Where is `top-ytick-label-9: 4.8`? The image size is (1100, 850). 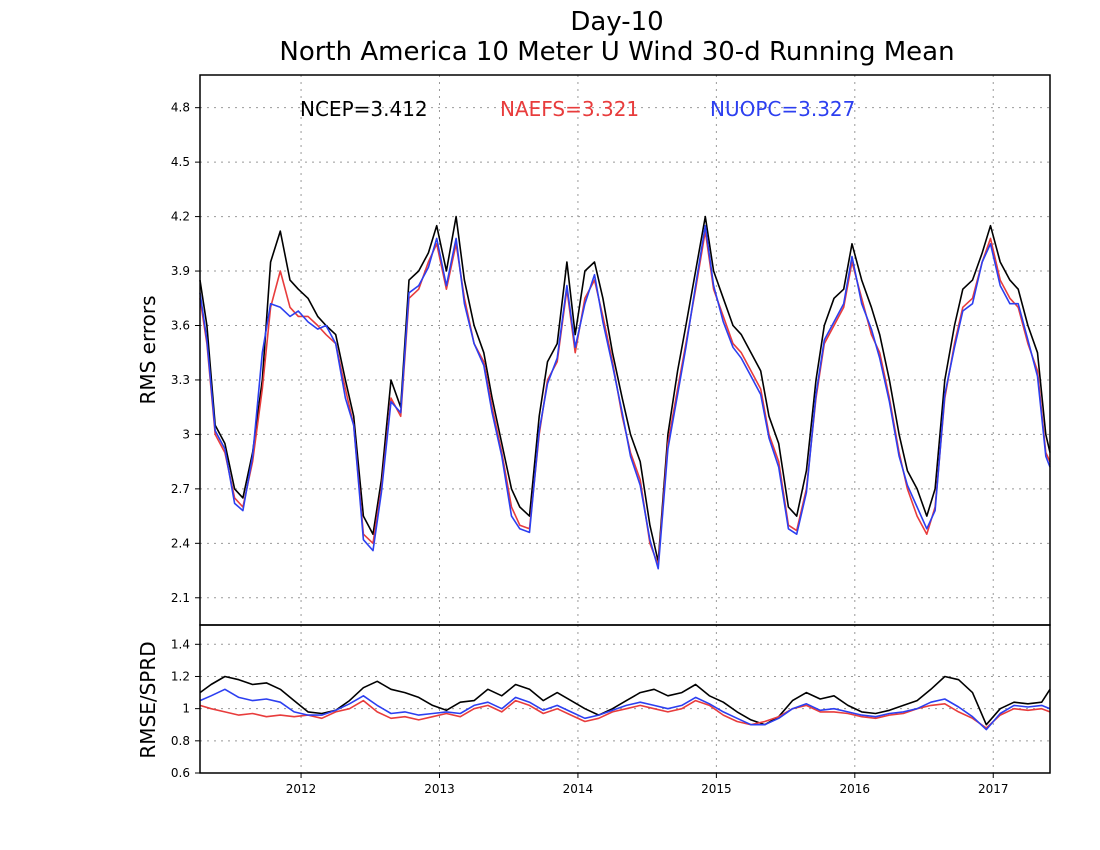 top-ytick-label-9: 4.8 is located at coordinates (180, 108).